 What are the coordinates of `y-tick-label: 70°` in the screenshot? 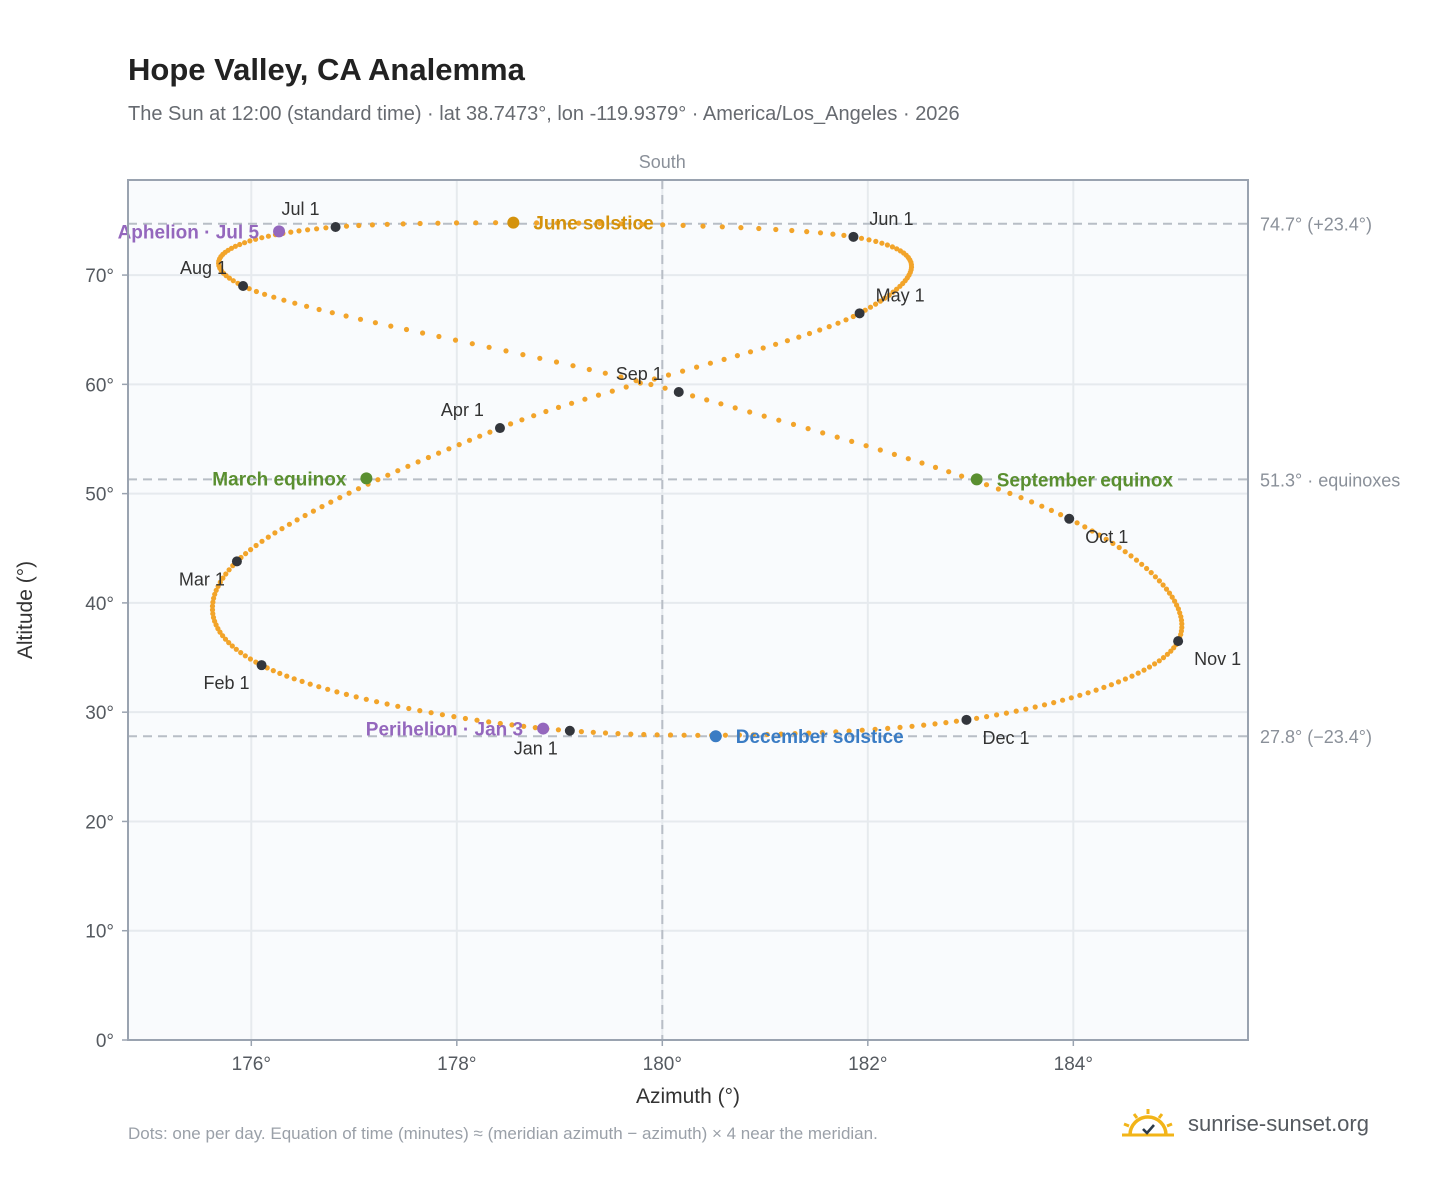 It's located at (99, 276).